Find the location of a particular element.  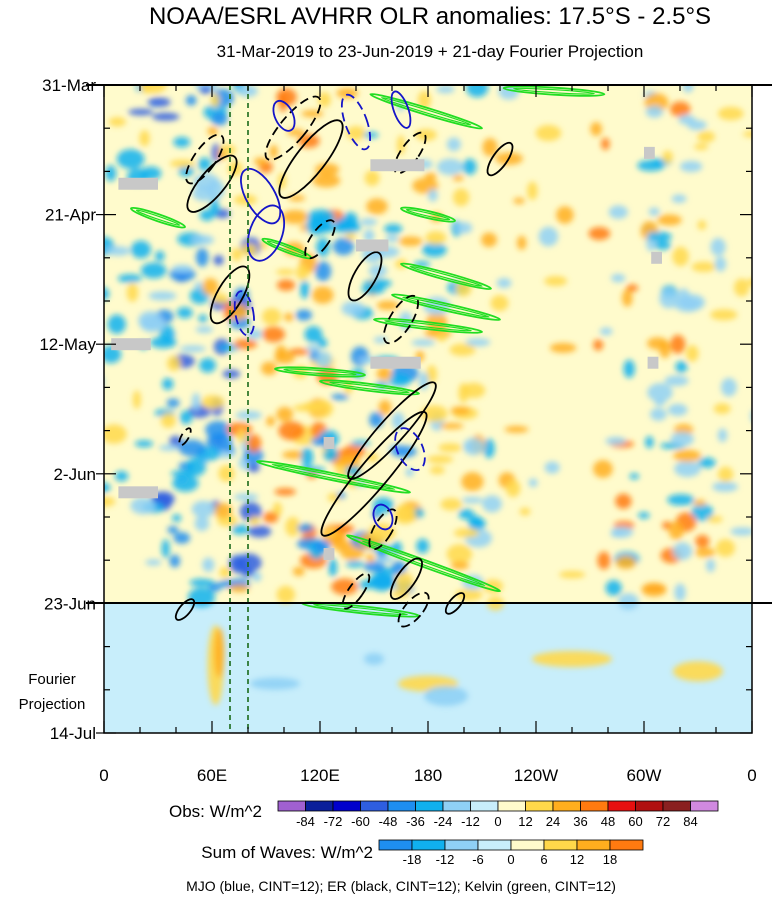

mjo-contour is located at coordinates (410, 449).